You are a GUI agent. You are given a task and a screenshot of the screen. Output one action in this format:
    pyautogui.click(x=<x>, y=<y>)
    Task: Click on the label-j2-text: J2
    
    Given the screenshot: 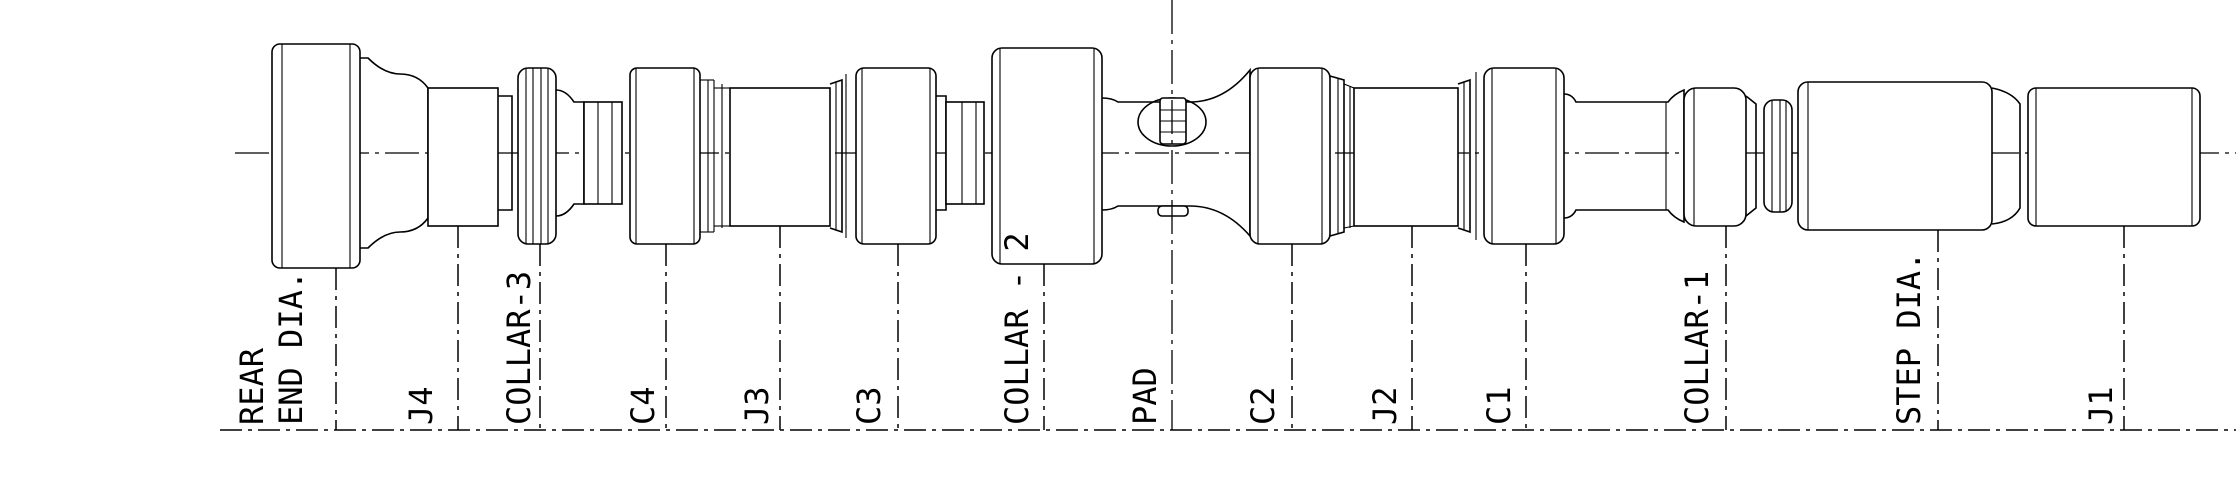 What is the action you would take?
    pyautogui.click(x=1385, y=405)
    